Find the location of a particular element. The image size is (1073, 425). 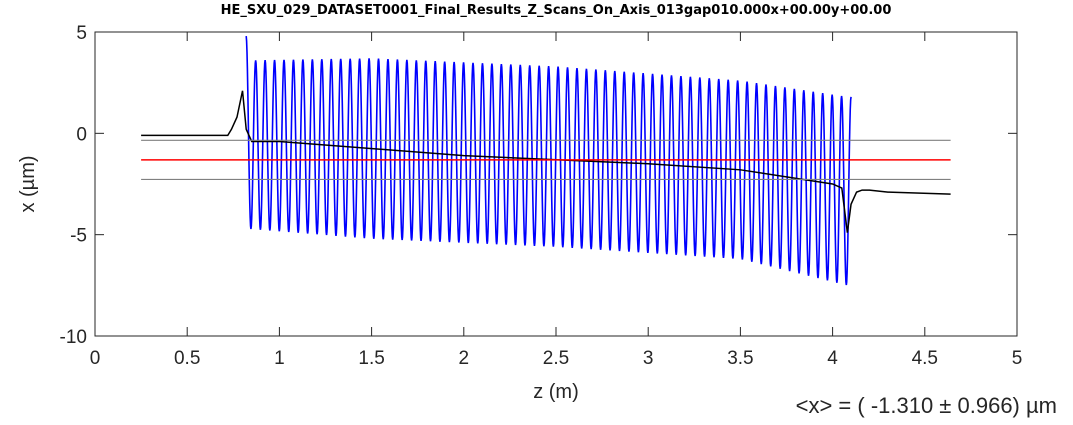

x-tick-label: 4 is located at coordinates (832, 358).